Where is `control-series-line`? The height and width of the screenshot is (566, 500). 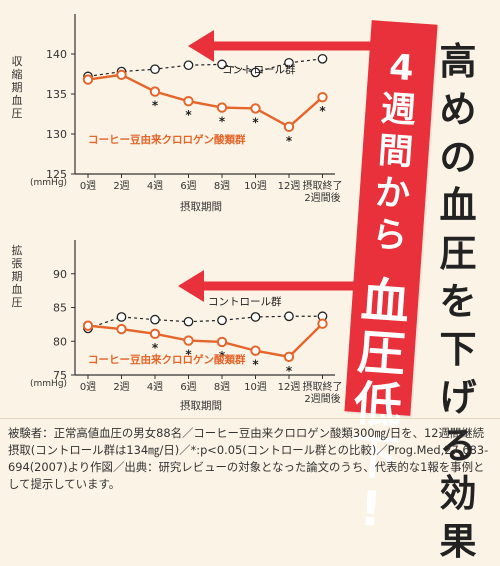
control-series-line is located at coordinates (205, 67).